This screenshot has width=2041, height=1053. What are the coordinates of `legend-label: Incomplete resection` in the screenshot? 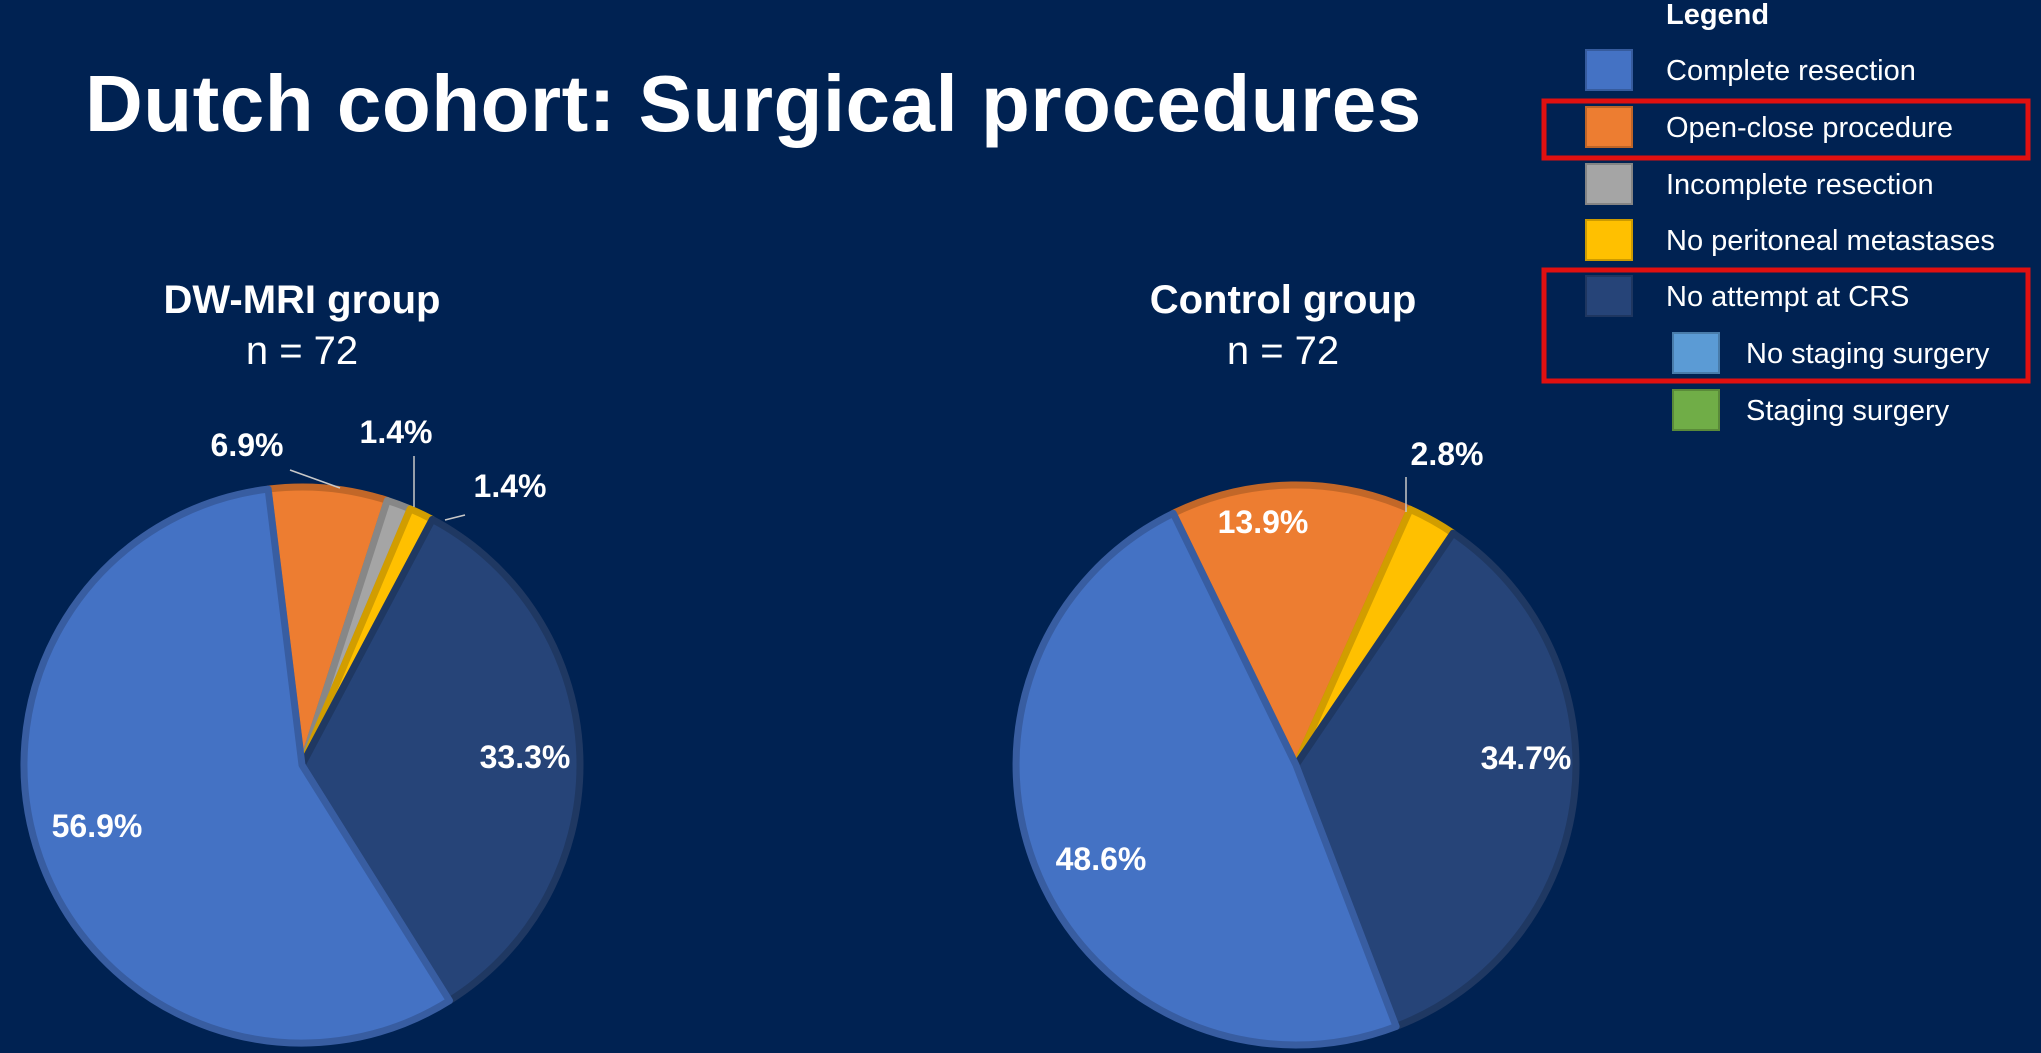 It's located at (1800, 185).